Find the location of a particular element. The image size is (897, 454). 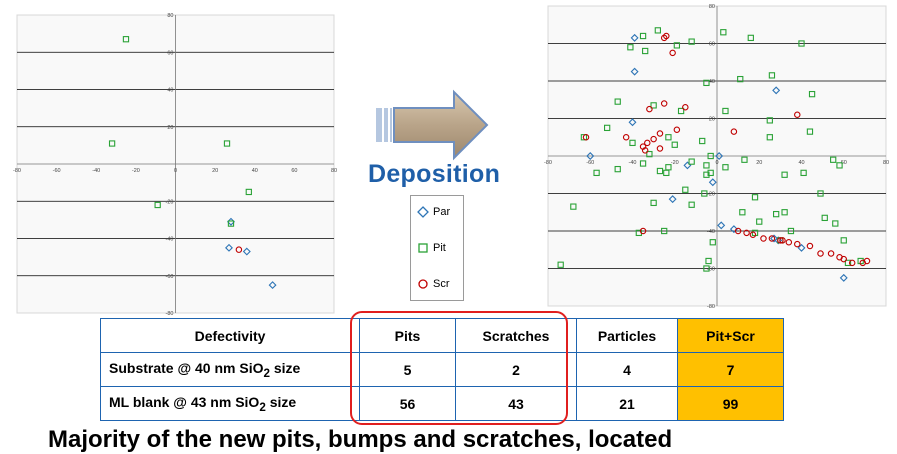

cell-scratches: 2 is located at coordinates (516, 369).